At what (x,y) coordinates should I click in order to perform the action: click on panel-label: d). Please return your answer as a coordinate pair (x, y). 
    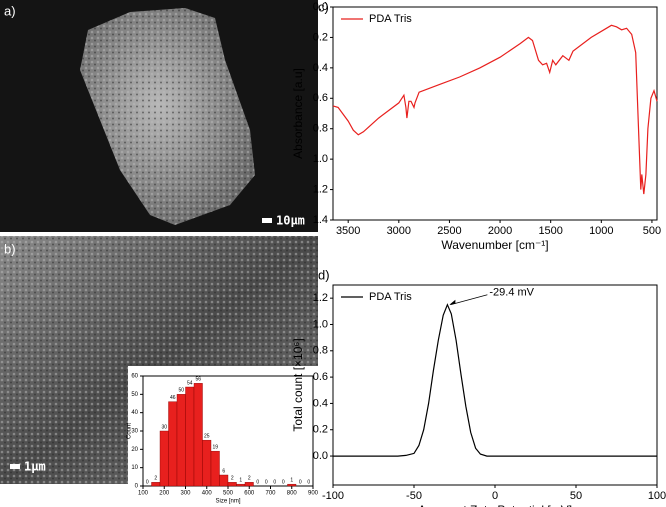
    Looking at the image, I should click on (324, 274).